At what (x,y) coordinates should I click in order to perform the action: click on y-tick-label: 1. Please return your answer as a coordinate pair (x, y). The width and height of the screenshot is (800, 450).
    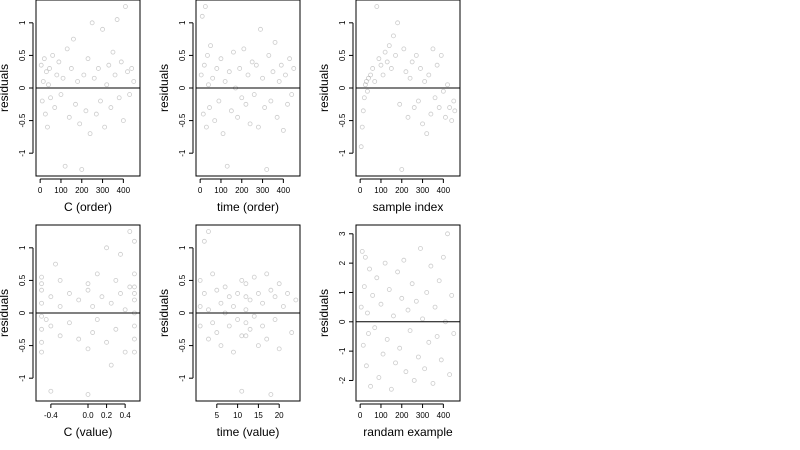
    Looking at the image, I should click on (182, 247).